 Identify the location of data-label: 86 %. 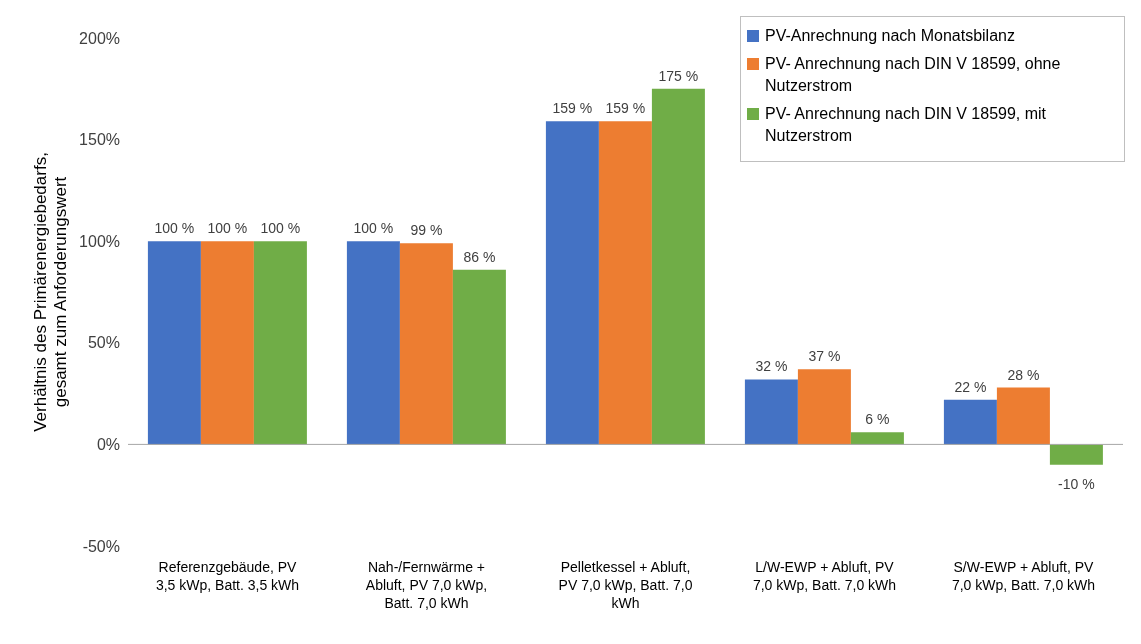
(479, 256).